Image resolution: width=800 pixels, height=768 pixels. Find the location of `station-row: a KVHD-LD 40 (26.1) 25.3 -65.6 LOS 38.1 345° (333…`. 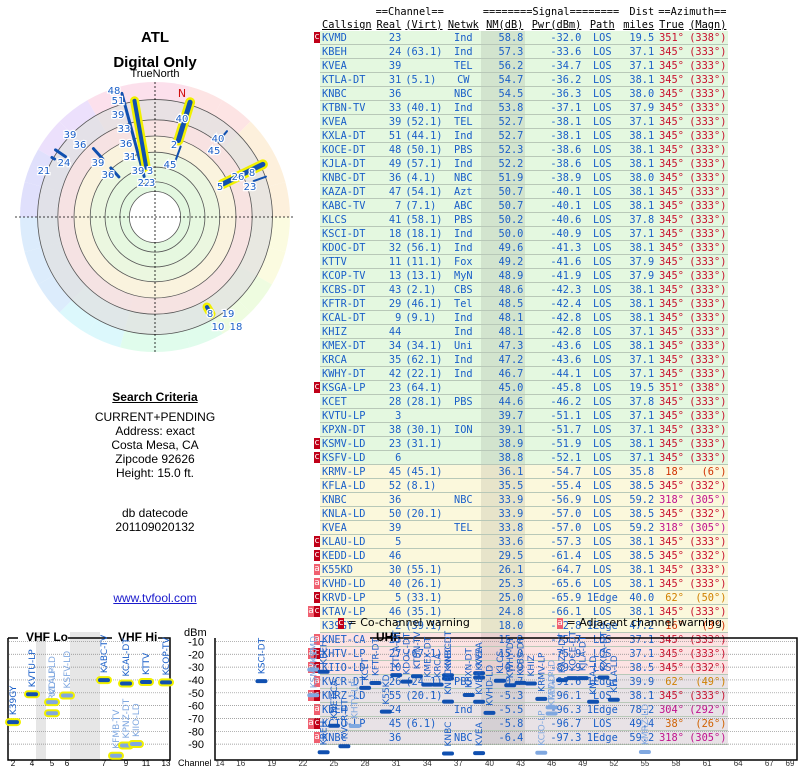

station-row: a KVHD-LD 40 (26.1) 25.3 -65.6 LOS 38.1 345° (333… is located at coordinates (517, 583).